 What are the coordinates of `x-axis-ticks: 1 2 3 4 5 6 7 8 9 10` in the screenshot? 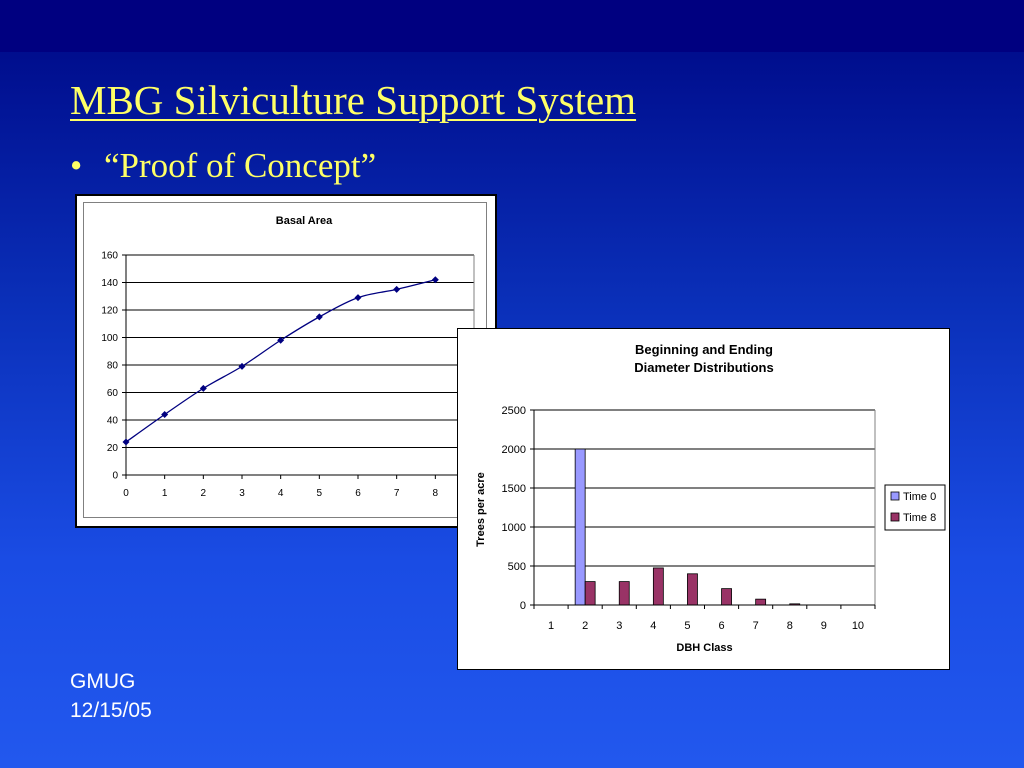 It's located at (704, 618).